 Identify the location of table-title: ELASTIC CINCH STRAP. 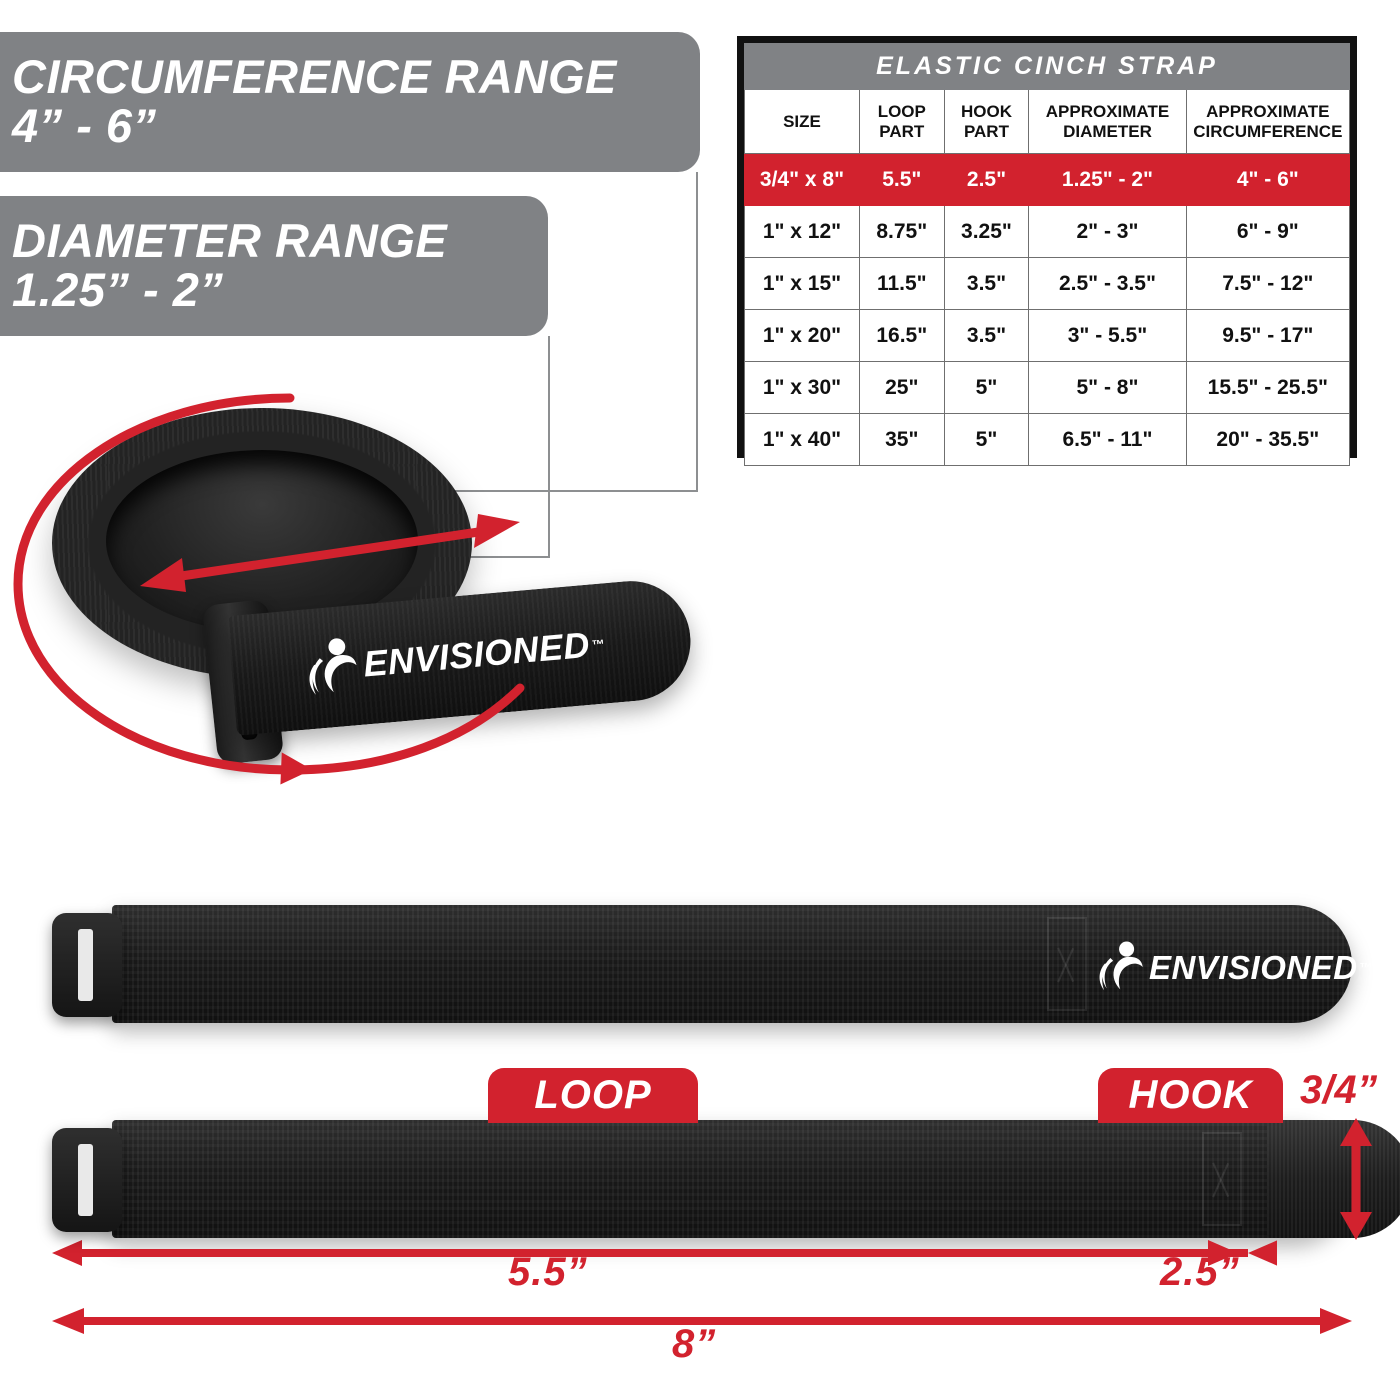
(1047, 66).